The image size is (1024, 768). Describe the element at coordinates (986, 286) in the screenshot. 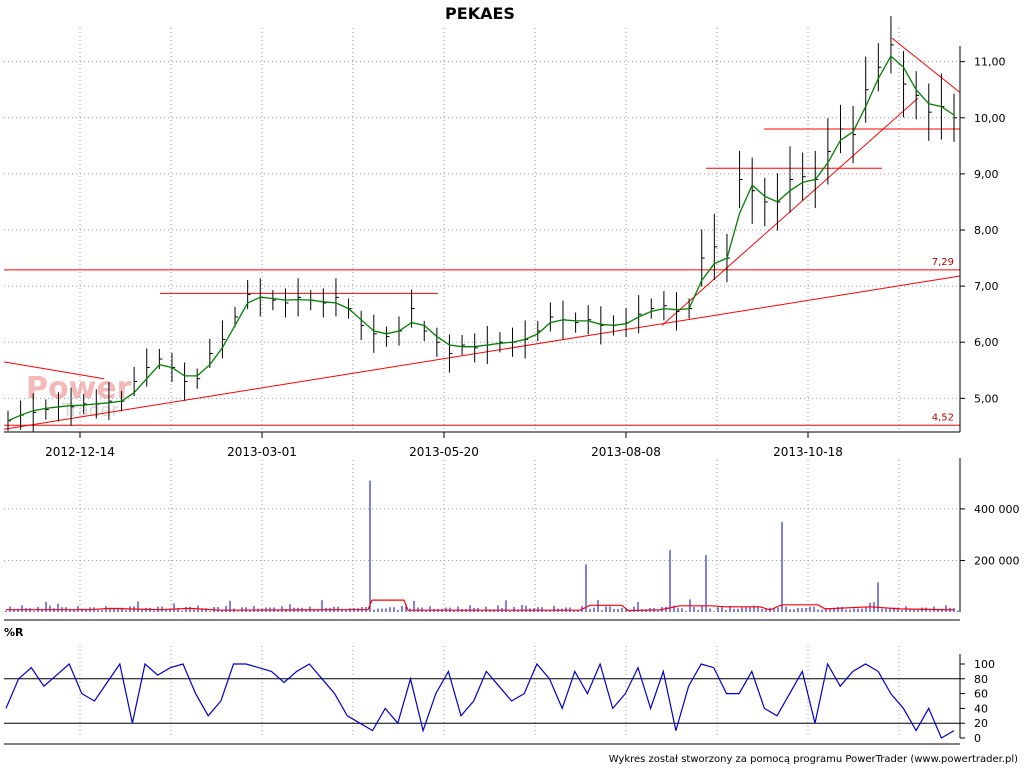

I see `price-tick-label: 7,00` at that location.